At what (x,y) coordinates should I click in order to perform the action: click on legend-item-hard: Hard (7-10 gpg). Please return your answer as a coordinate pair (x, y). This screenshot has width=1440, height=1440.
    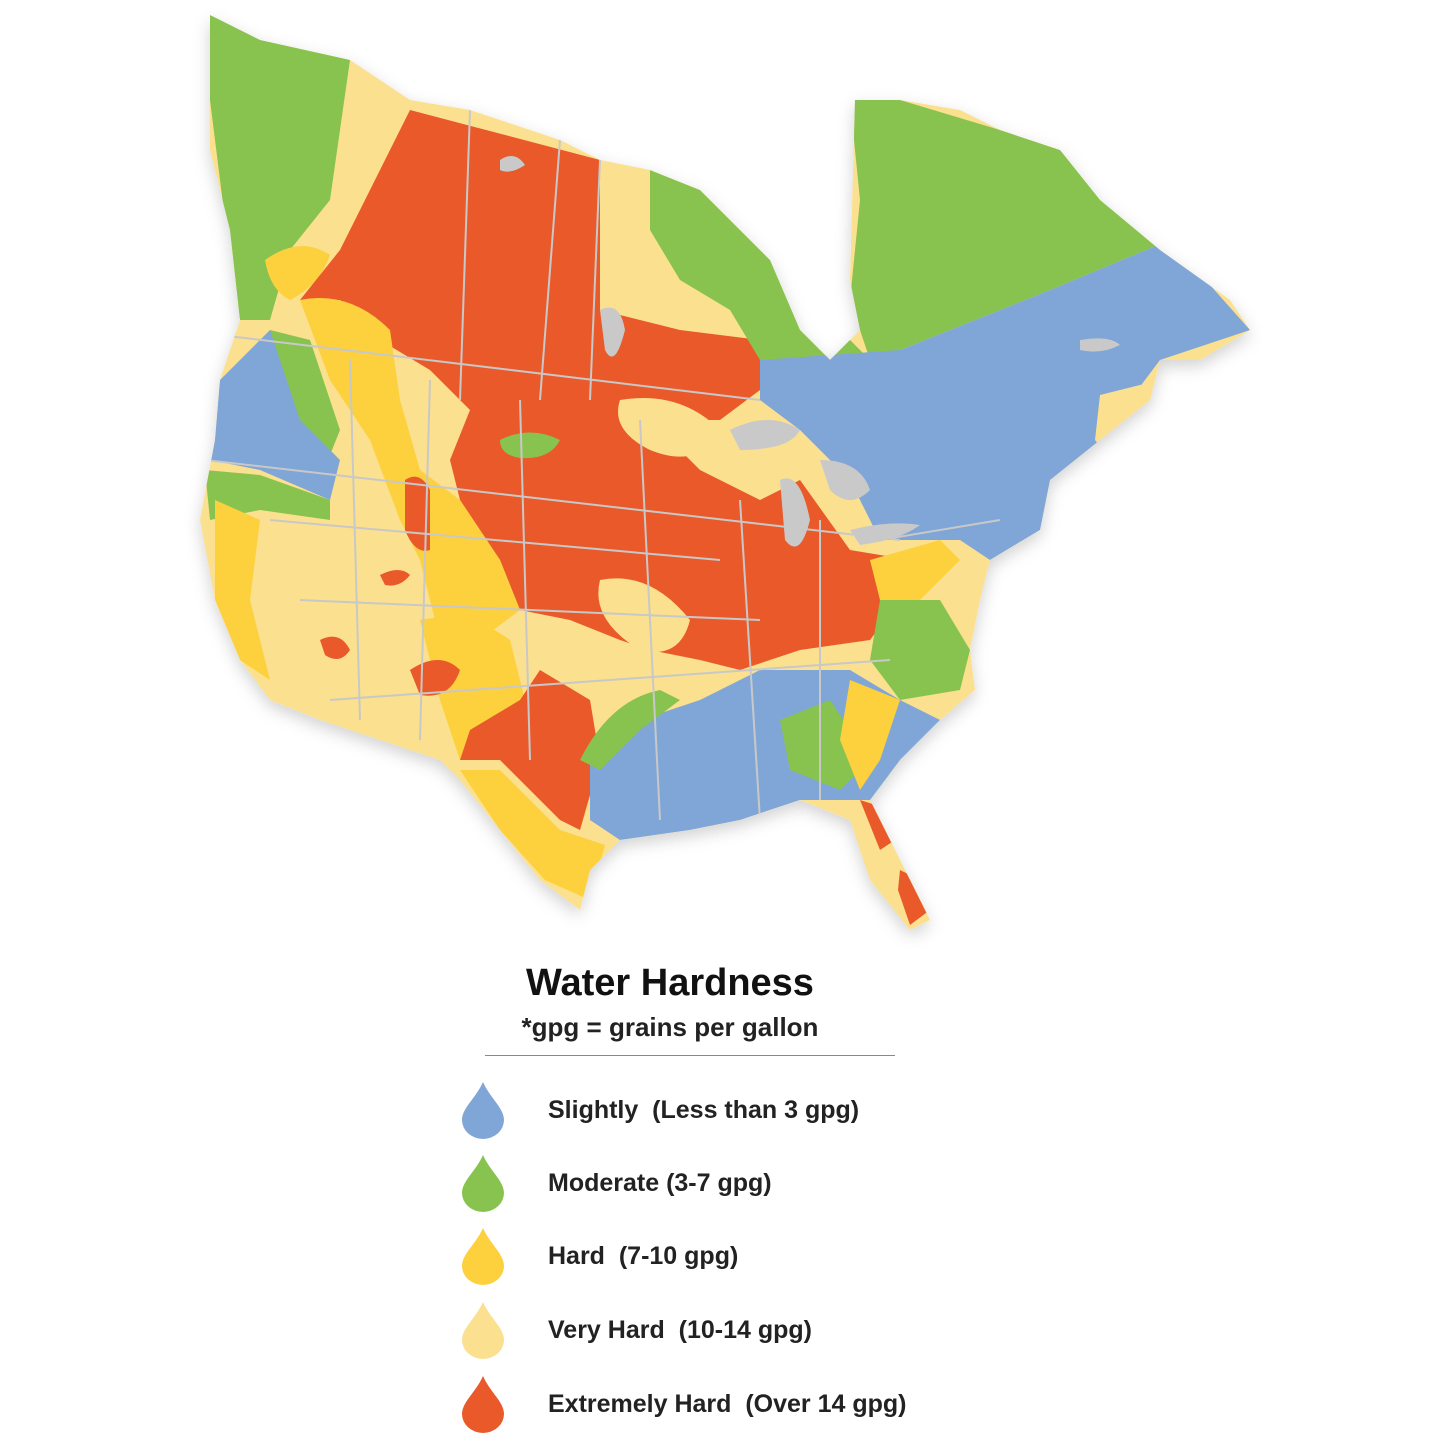
    Looking at the image, I should click on (598, 1256).